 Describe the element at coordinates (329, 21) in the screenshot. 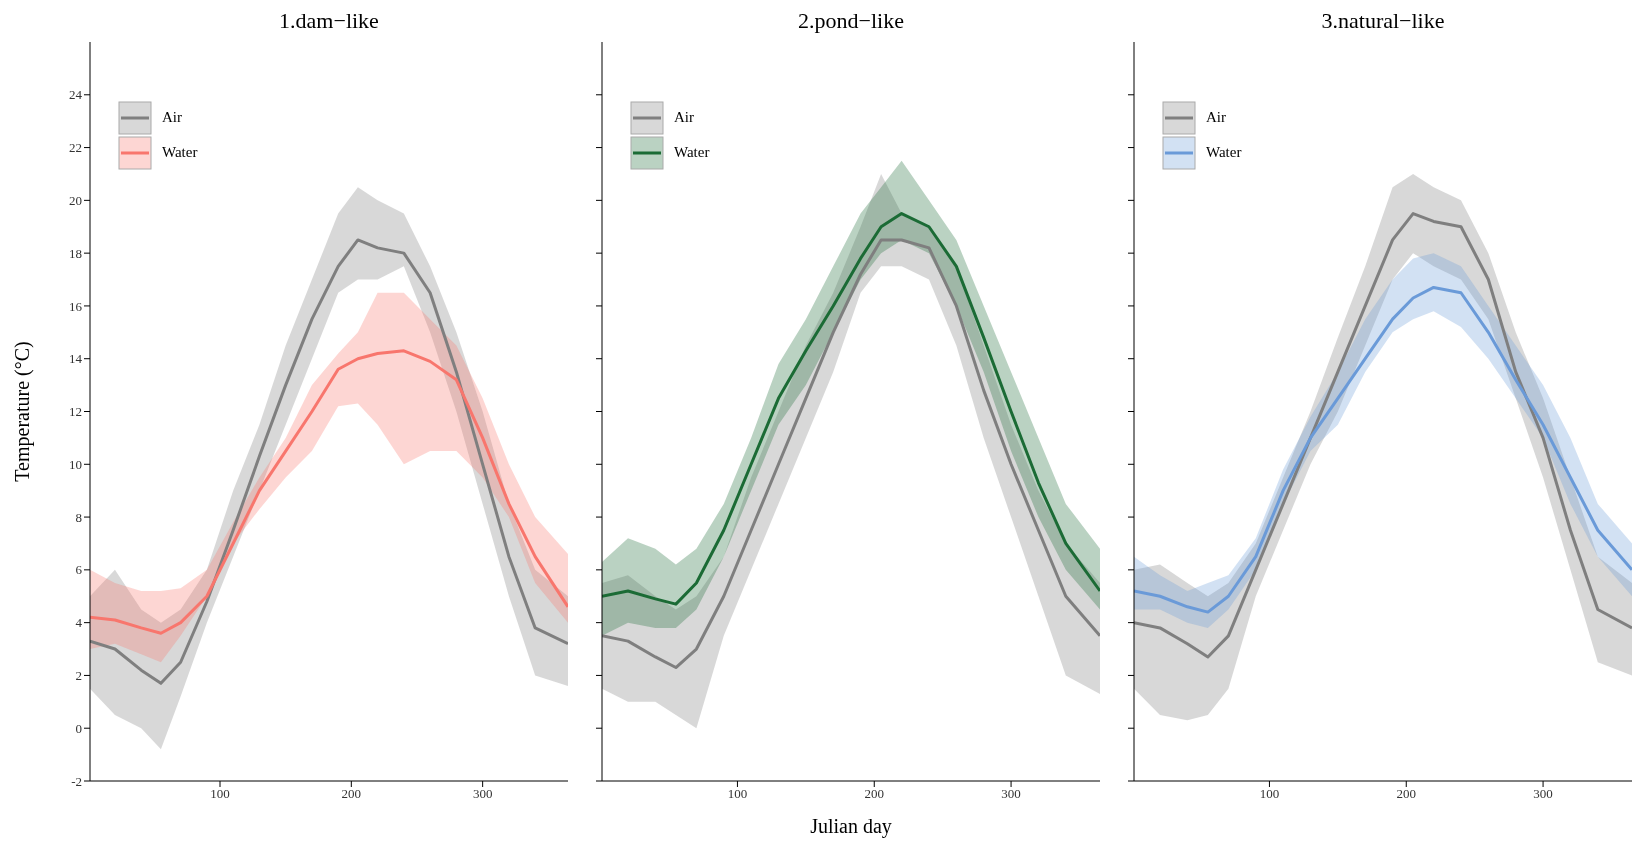

I see `chart-title: 1.dam−like` at that location.